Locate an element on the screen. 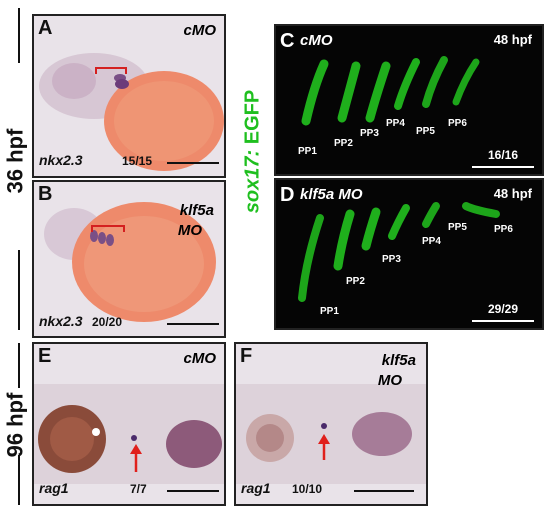  stage-line-top is located at coordinates (19, 35).